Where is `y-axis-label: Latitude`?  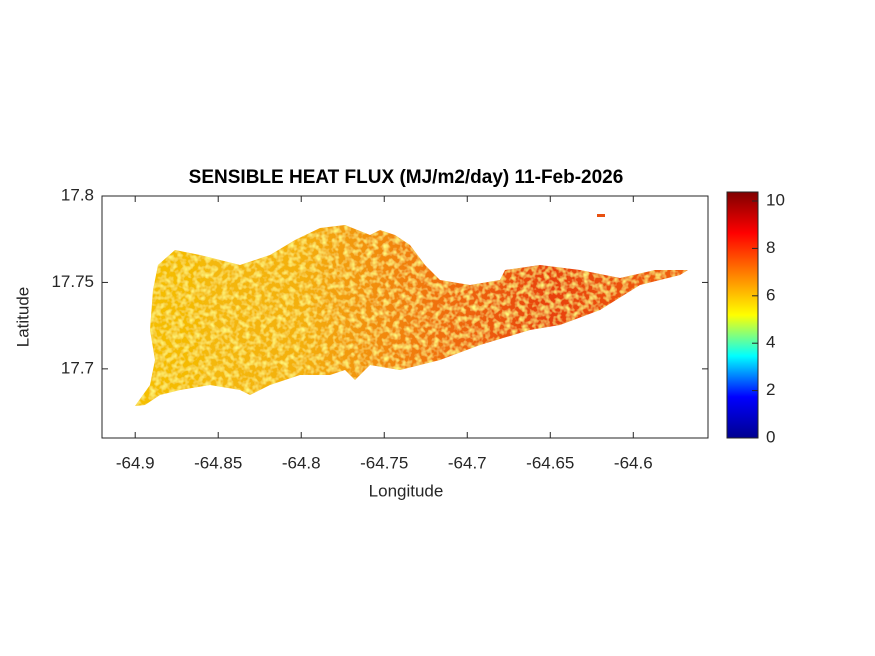
y-axis-label: Latitude is located at coordinates (22, 317).